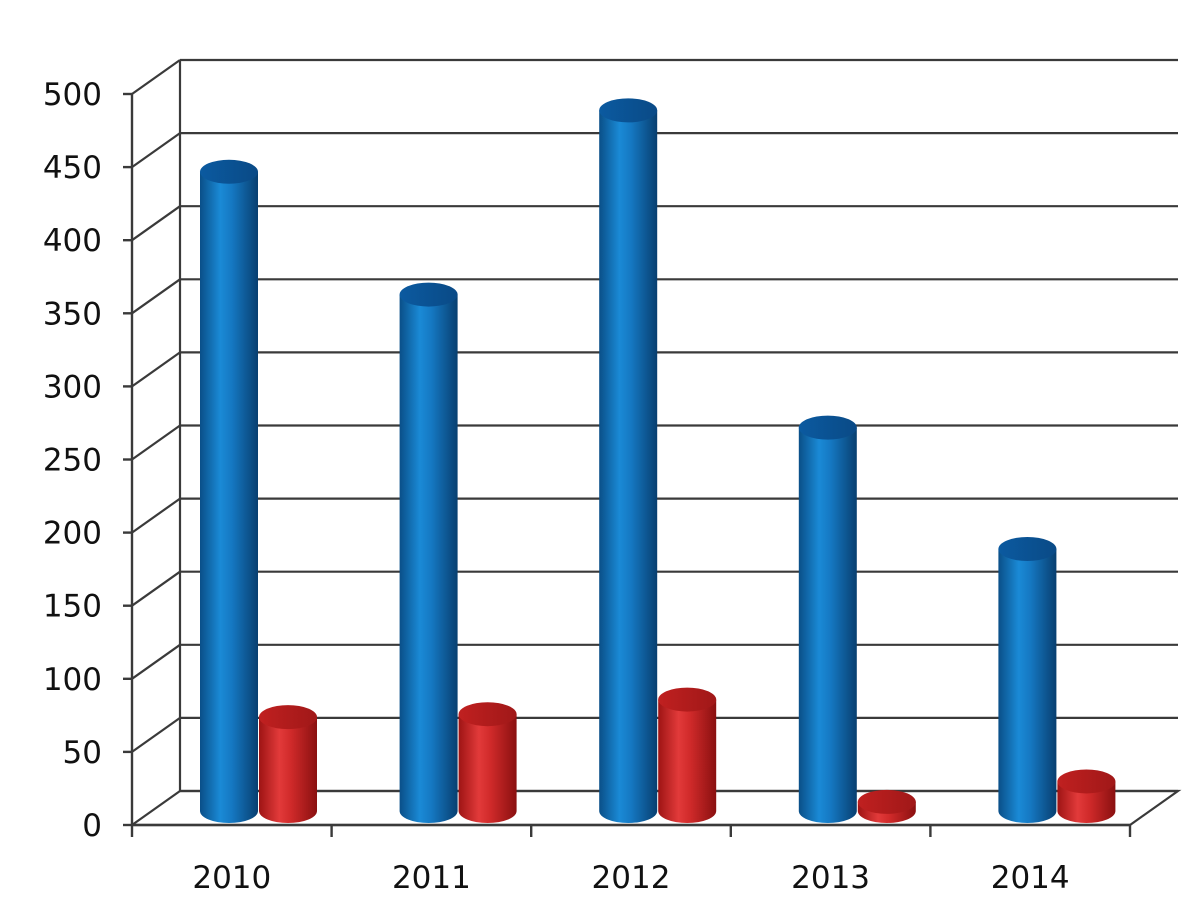 Image resolution: width=1200 pixels, height=917 pixels. I want to click on y-tick-label: 150, so click(72, 607).